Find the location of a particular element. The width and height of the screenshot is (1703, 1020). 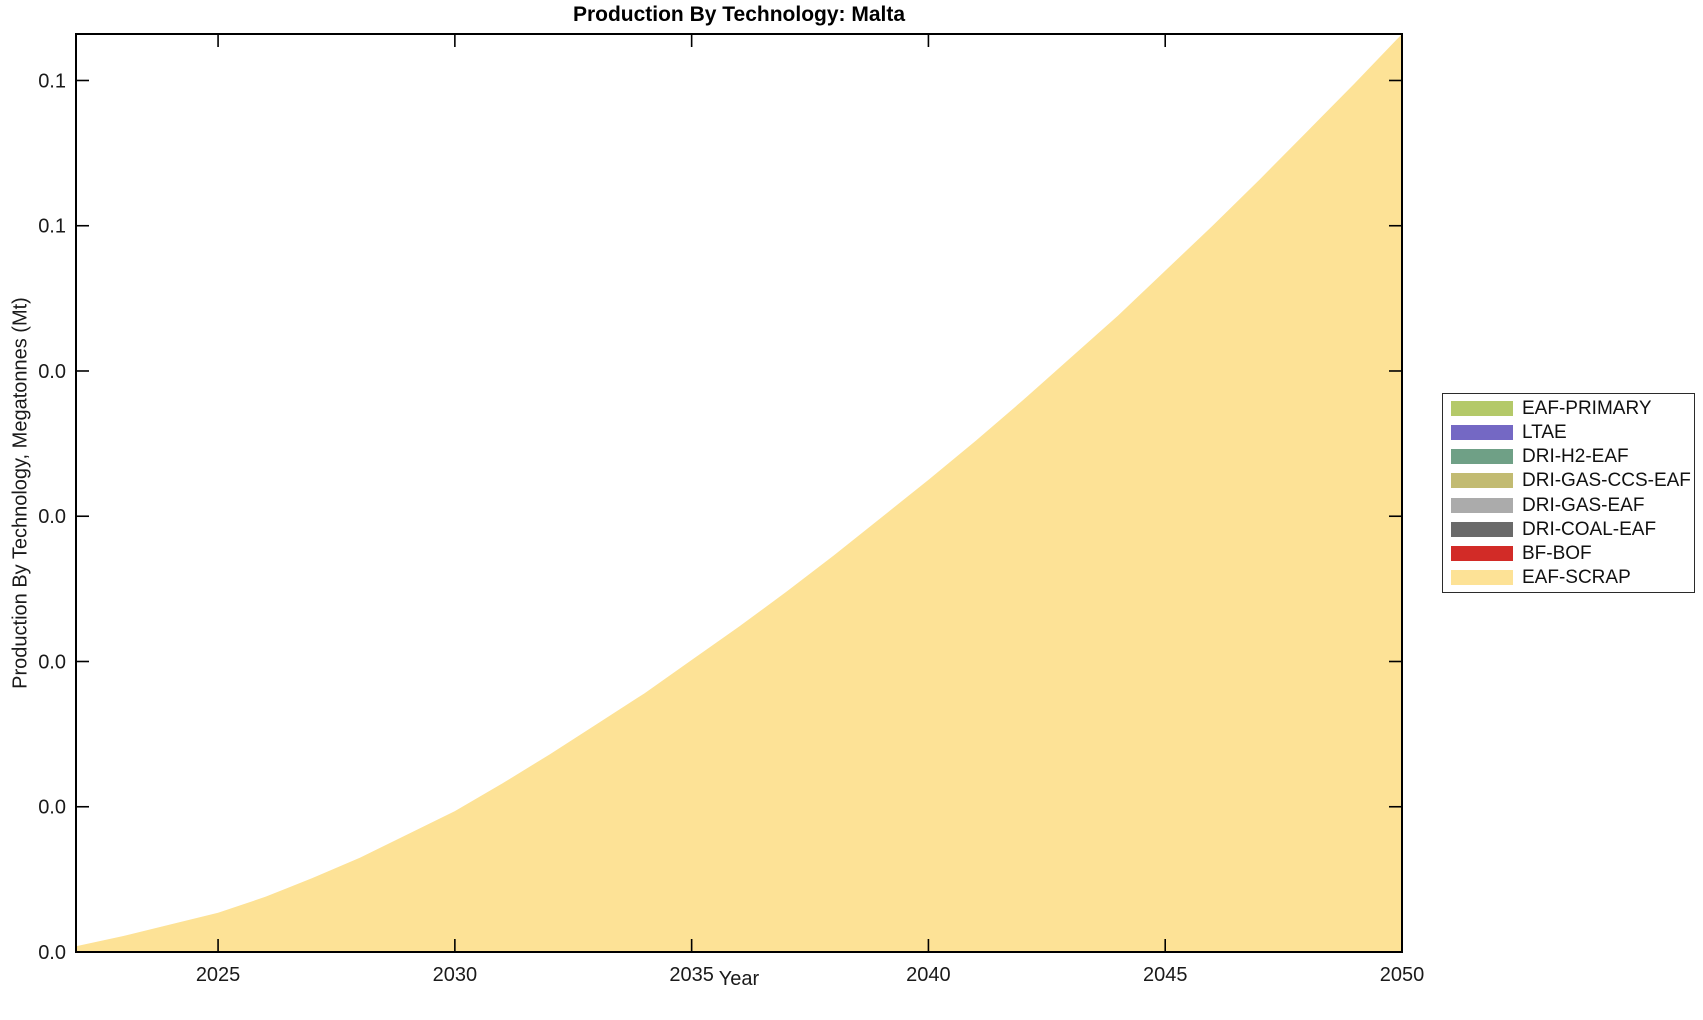

x-tick-label: 2030 is located at coordinates (455, 975).